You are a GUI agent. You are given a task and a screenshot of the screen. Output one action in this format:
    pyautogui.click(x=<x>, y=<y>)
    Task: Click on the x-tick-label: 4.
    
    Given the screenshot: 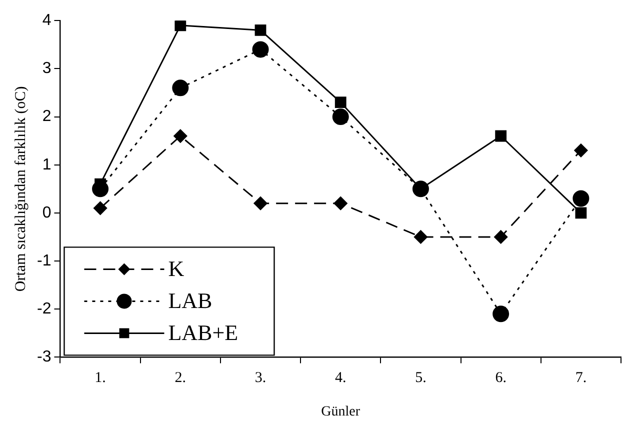 What is the action you would take?
    pyautogui.click(x=340, y=378)
    